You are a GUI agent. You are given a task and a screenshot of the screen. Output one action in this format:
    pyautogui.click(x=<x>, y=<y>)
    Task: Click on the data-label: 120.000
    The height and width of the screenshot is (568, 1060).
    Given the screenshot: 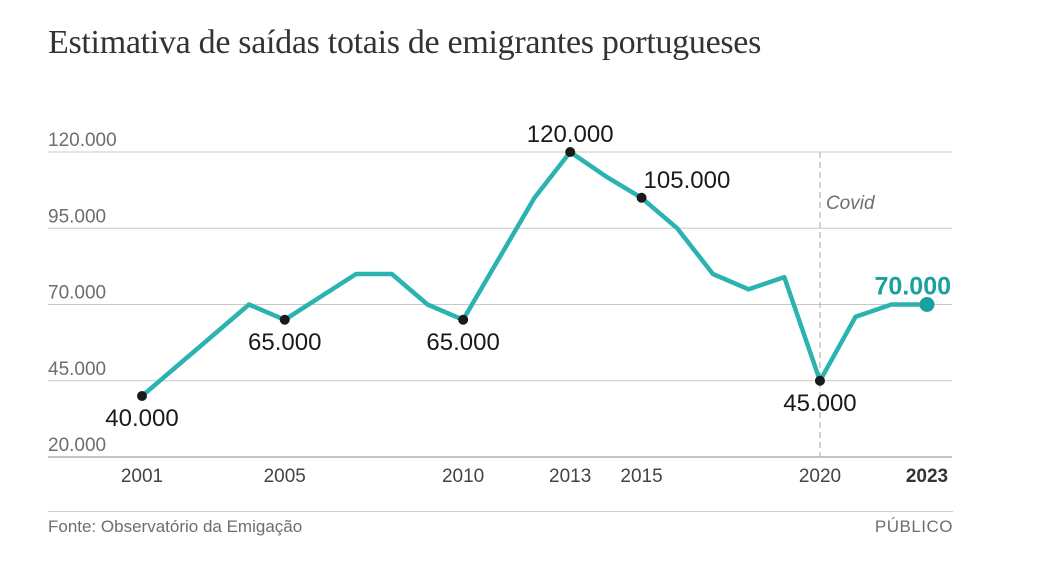 What is the action you would take?
    pyautogui.click(x=570, y=134)
    